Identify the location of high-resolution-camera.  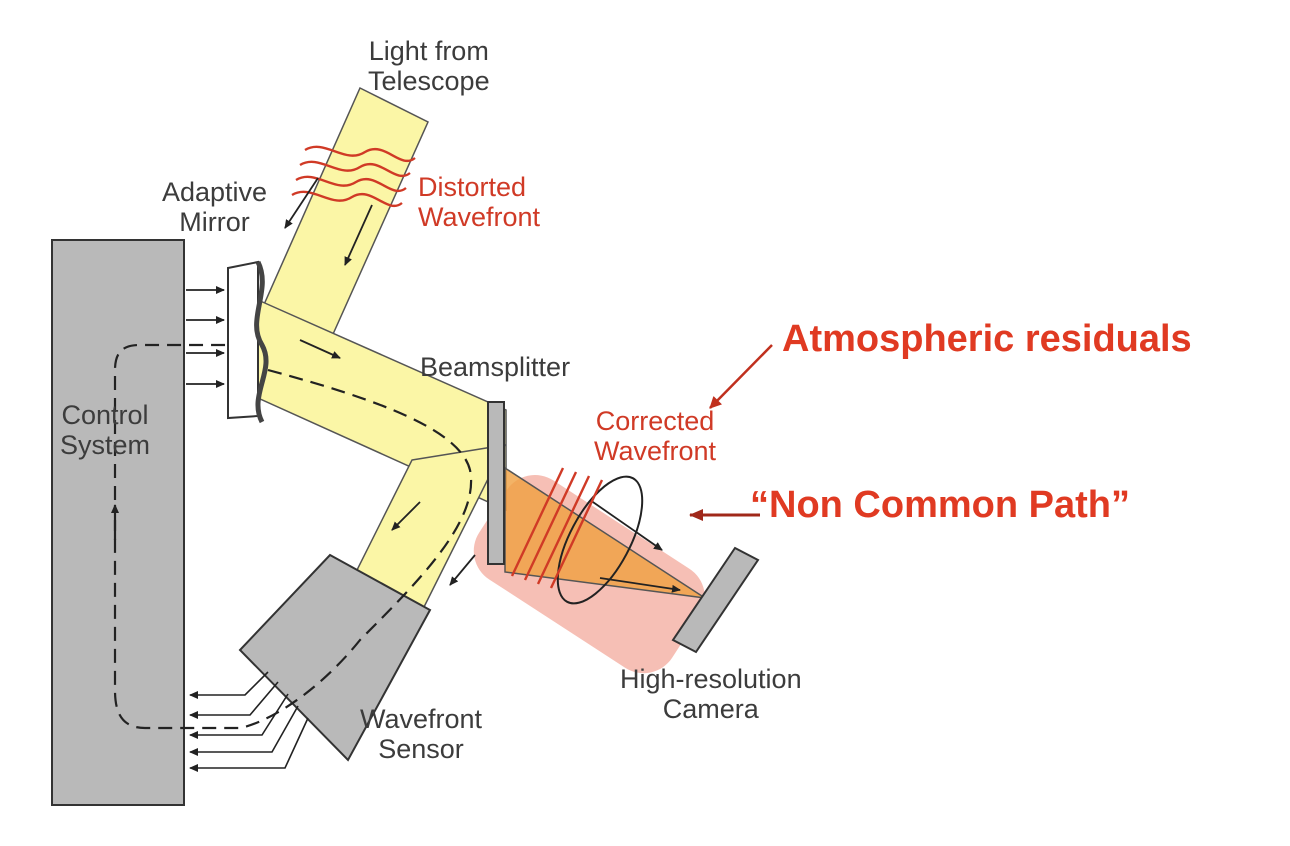
(715, 600).